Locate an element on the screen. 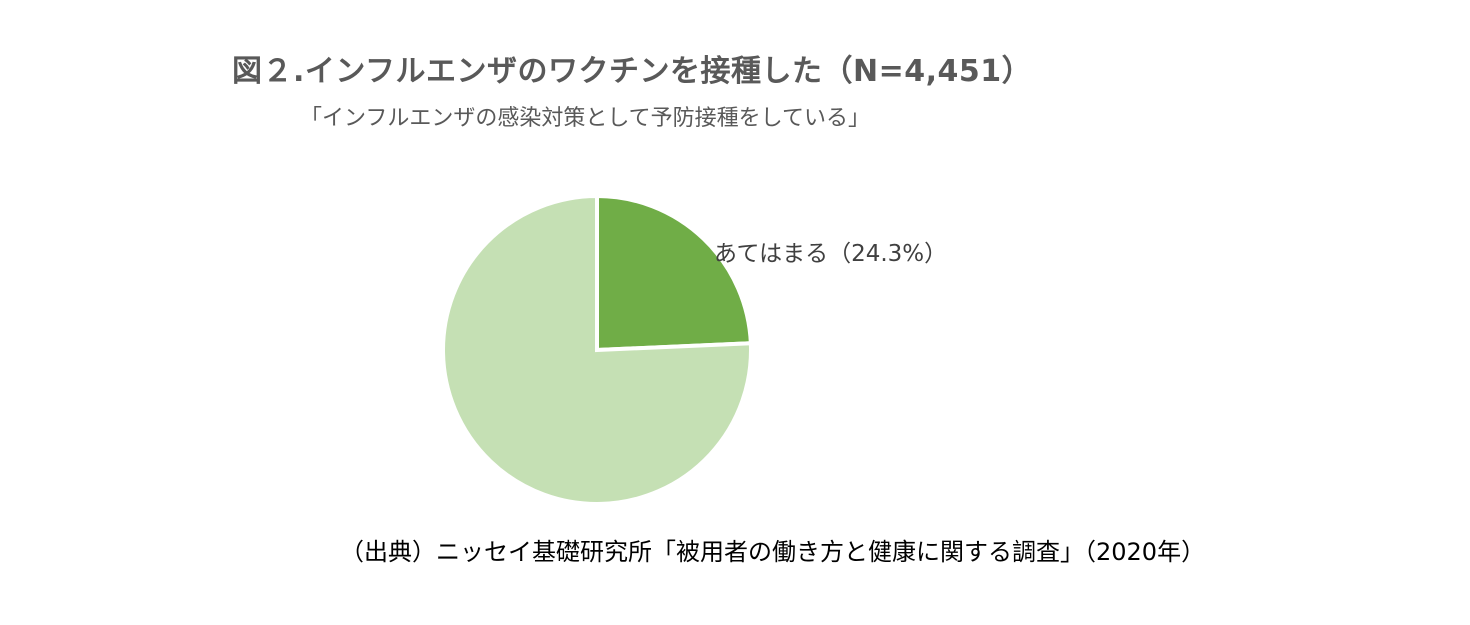 Image resolution: width=1470 pixels, height=625 pixels. pie-slices is located at coordinates (597, 349).